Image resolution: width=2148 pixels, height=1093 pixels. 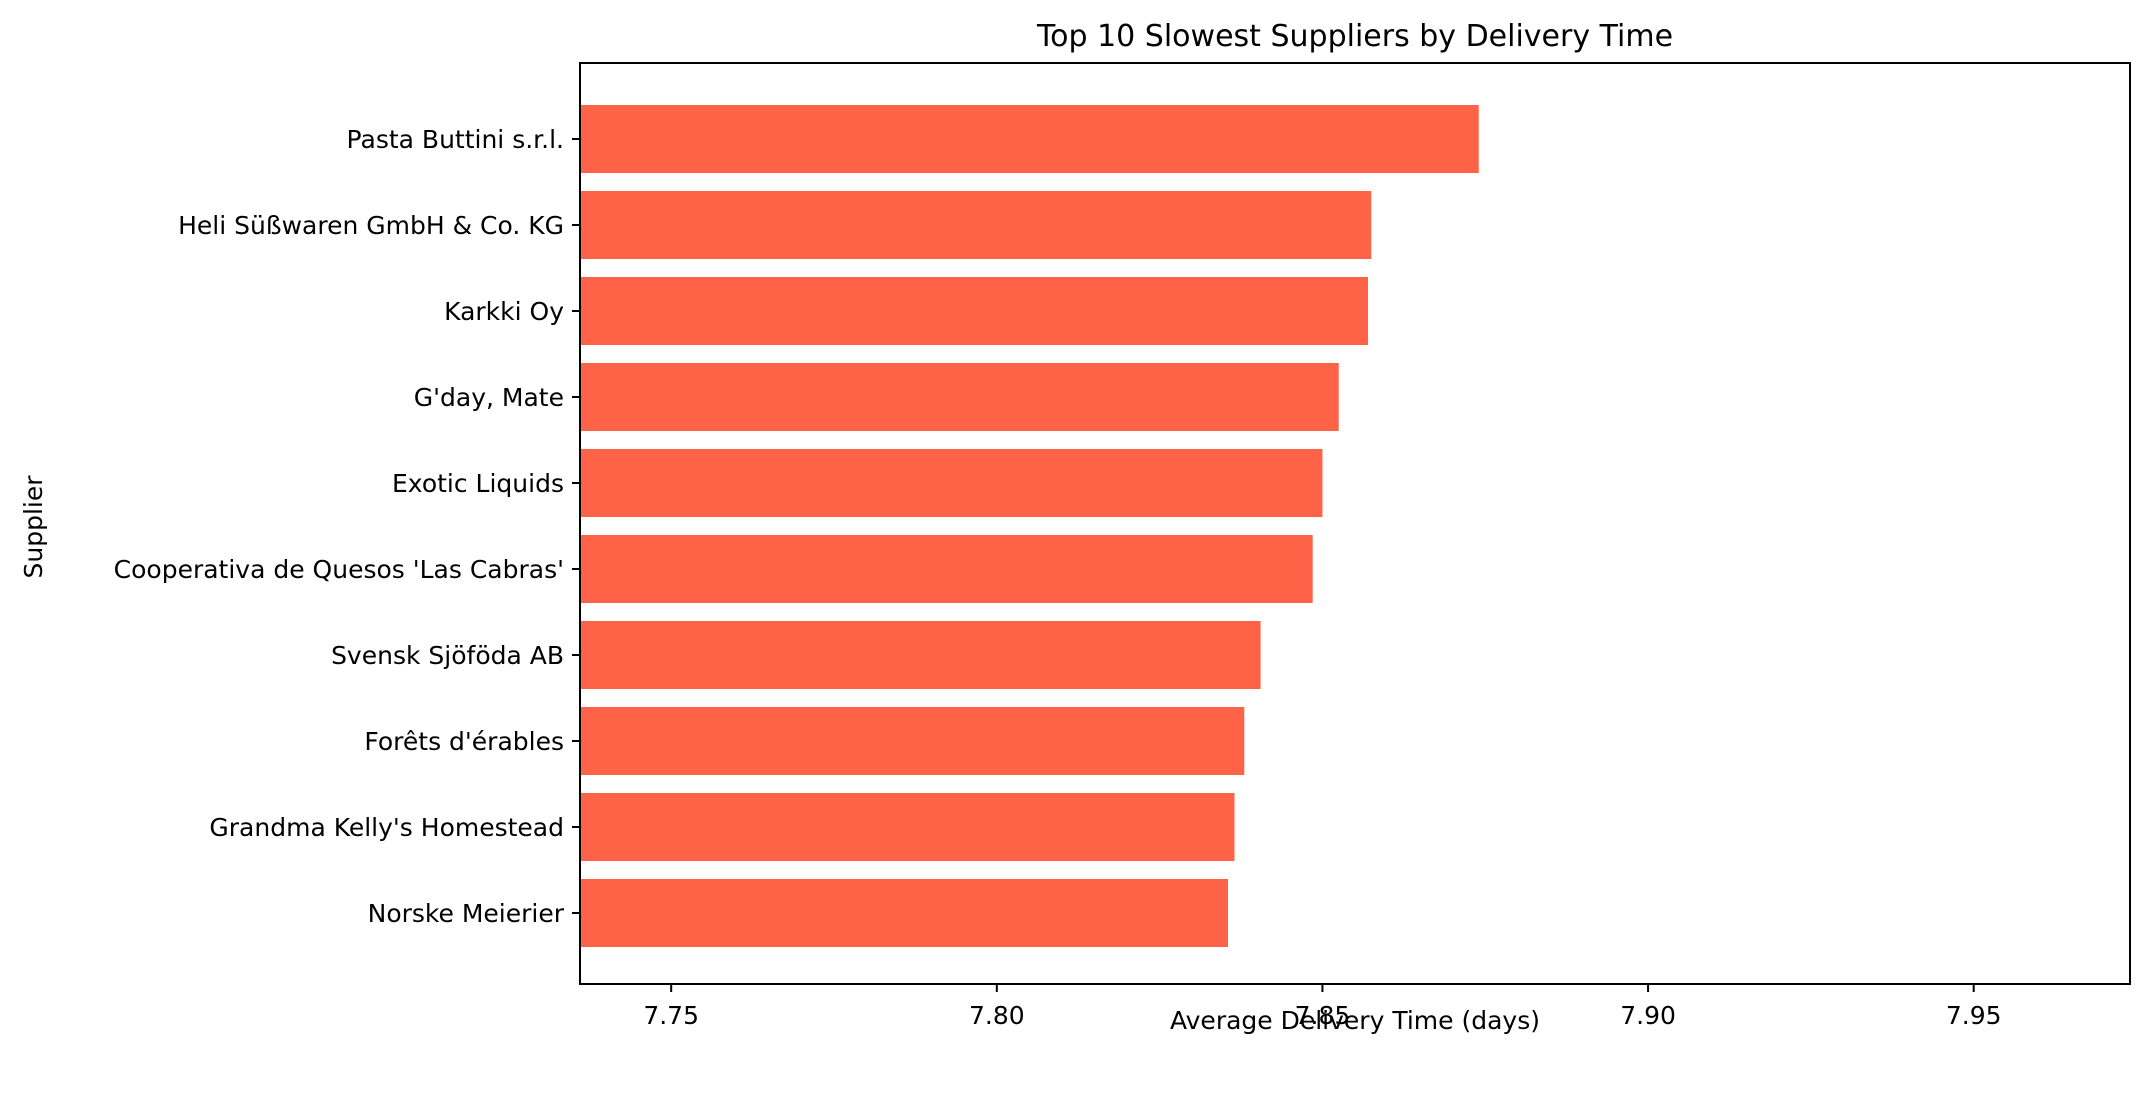 What do you see at coordinates (1323, 1015) in the screenshot?
I see `x-tick-label: 7.85` at bounding box center [1323, 1015].